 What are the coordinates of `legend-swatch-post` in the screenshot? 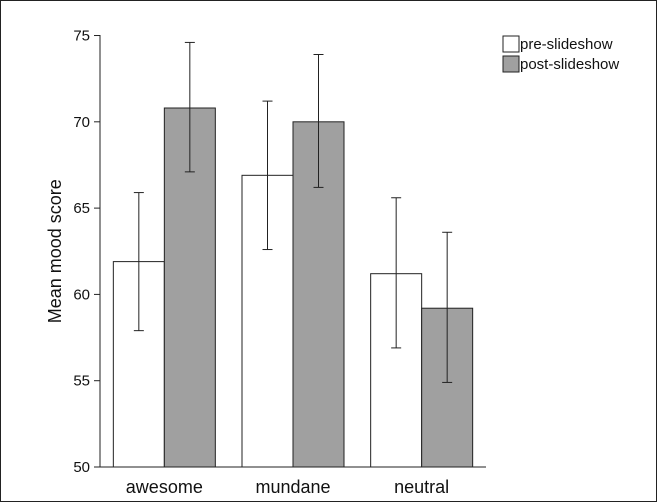 It's located at (511, 64).